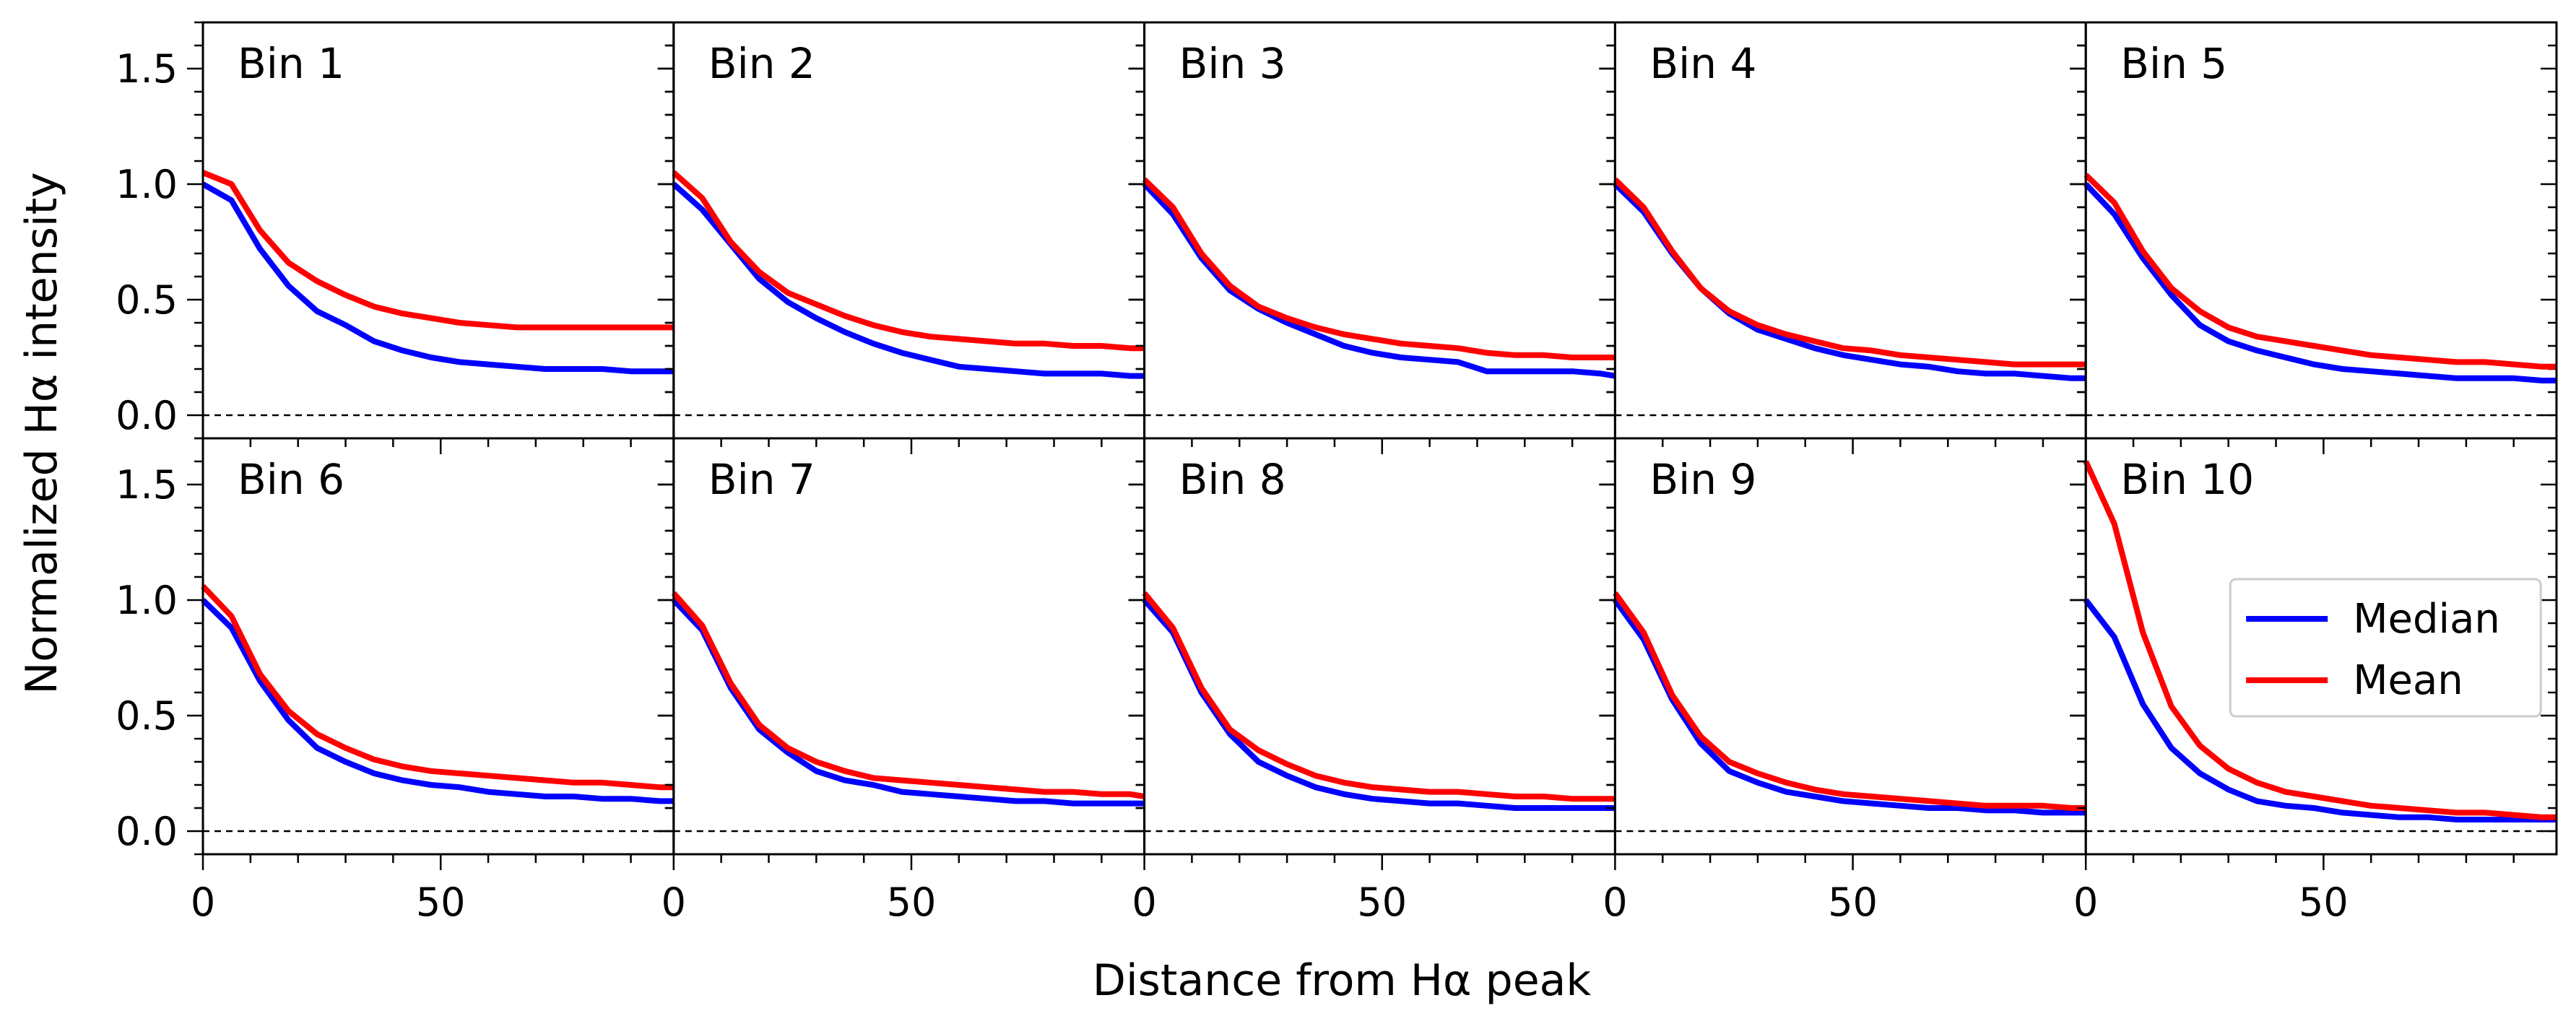 This screenshot has height=1029, width=2576. I want to click on panel-label: Bin 6, so click(291, 480).